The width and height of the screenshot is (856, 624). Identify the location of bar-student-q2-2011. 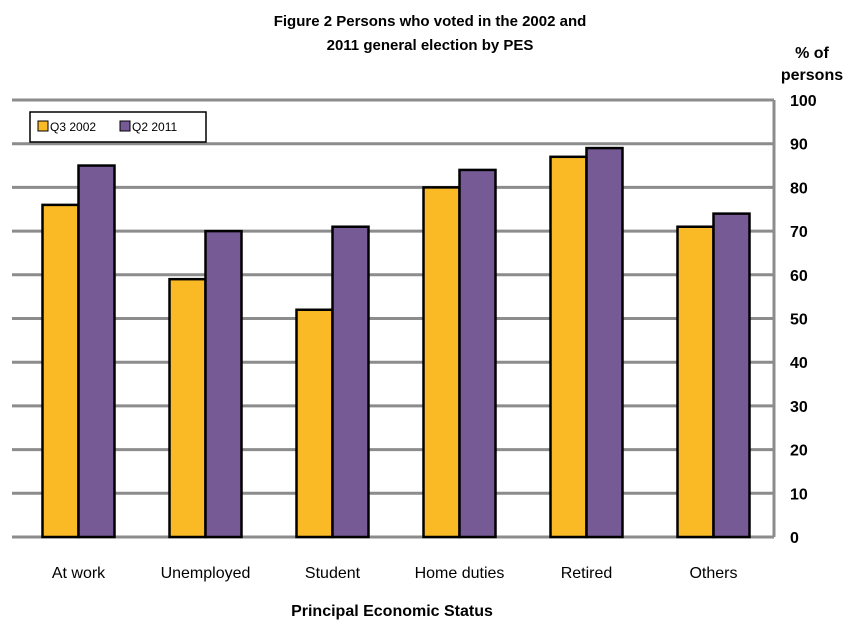
(350, 382).